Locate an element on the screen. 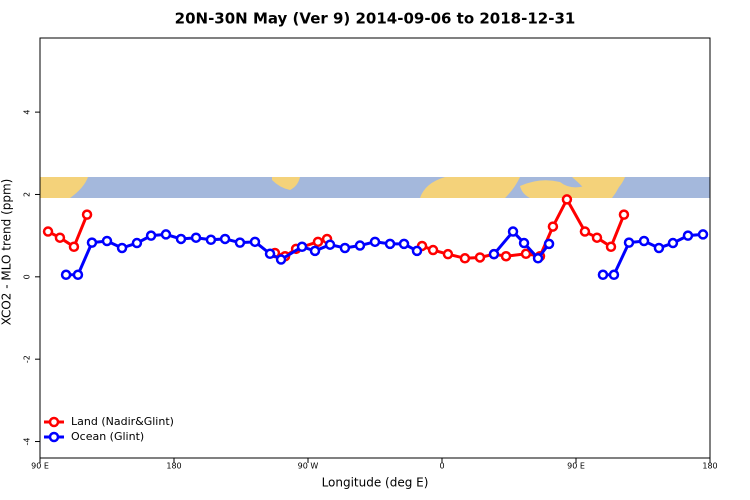 Image resolution: width=750 pixels, height=500 pixels. y-axis-label: XCO2 - MLO trend (ppm) is located at coordinates (7, 252).